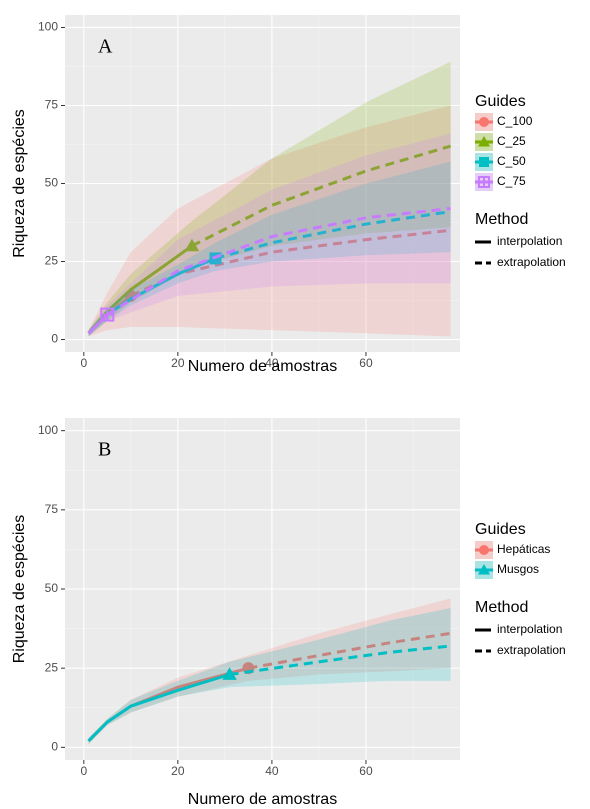 Image resolution: width=590 pixels, height=809 pixels. I want to click on legend-label: C_100, so click(515, 121).